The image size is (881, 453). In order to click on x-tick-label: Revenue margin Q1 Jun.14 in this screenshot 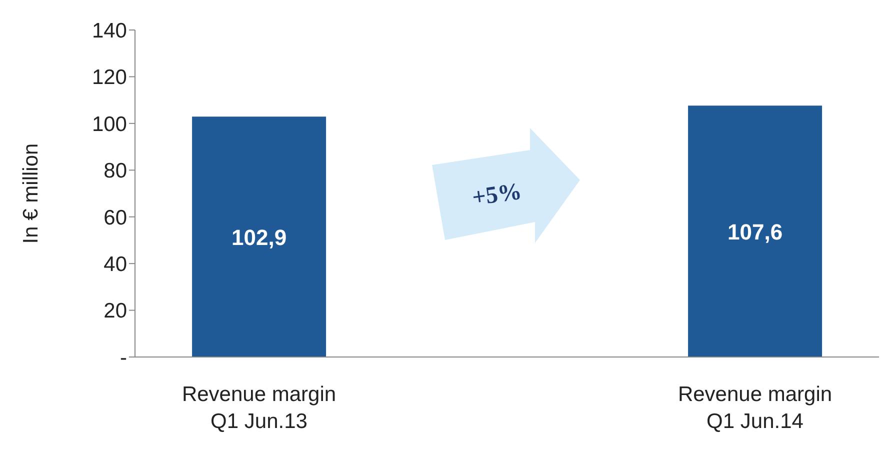, I will do `click(755, 408)`.